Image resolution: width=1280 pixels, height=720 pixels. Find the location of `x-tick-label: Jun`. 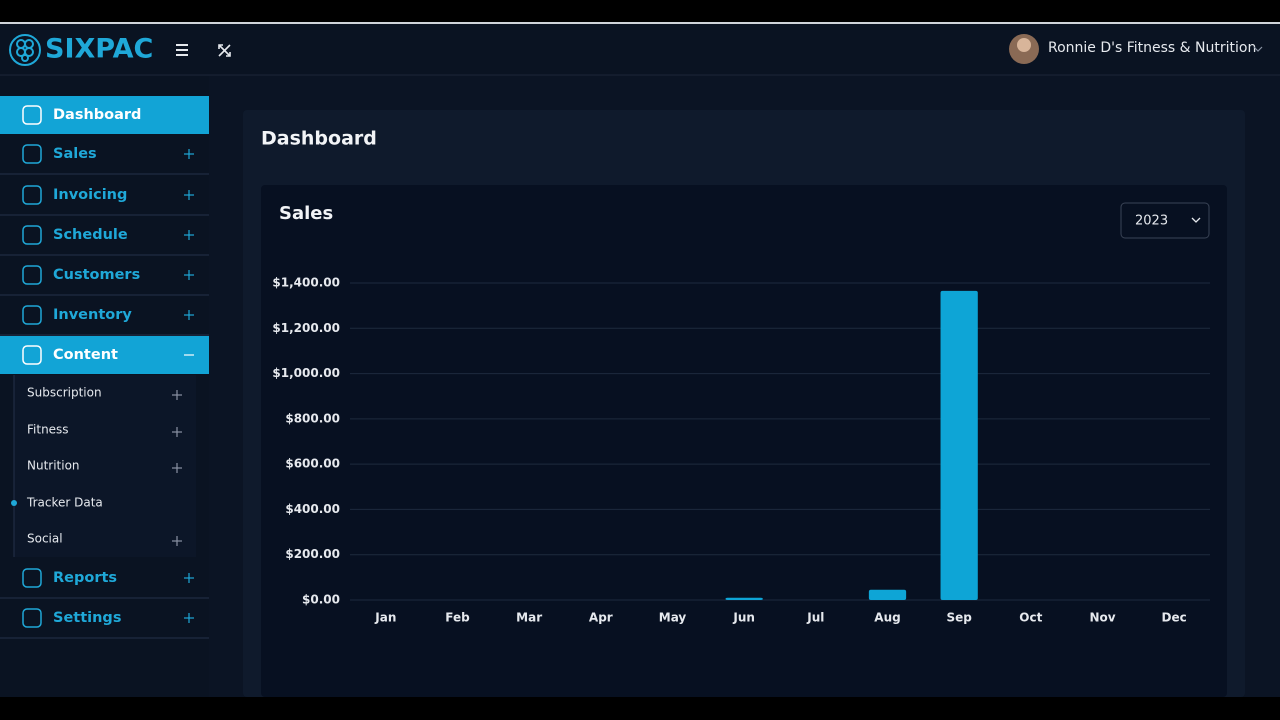

x-tick-label: Jun is located at coordinates (743, 618).